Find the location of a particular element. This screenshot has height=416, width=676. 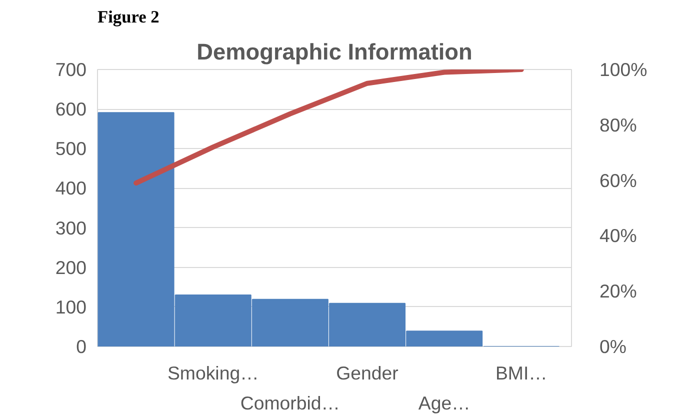

y2-tick-label: 0% is located at coordinates (613, 346).